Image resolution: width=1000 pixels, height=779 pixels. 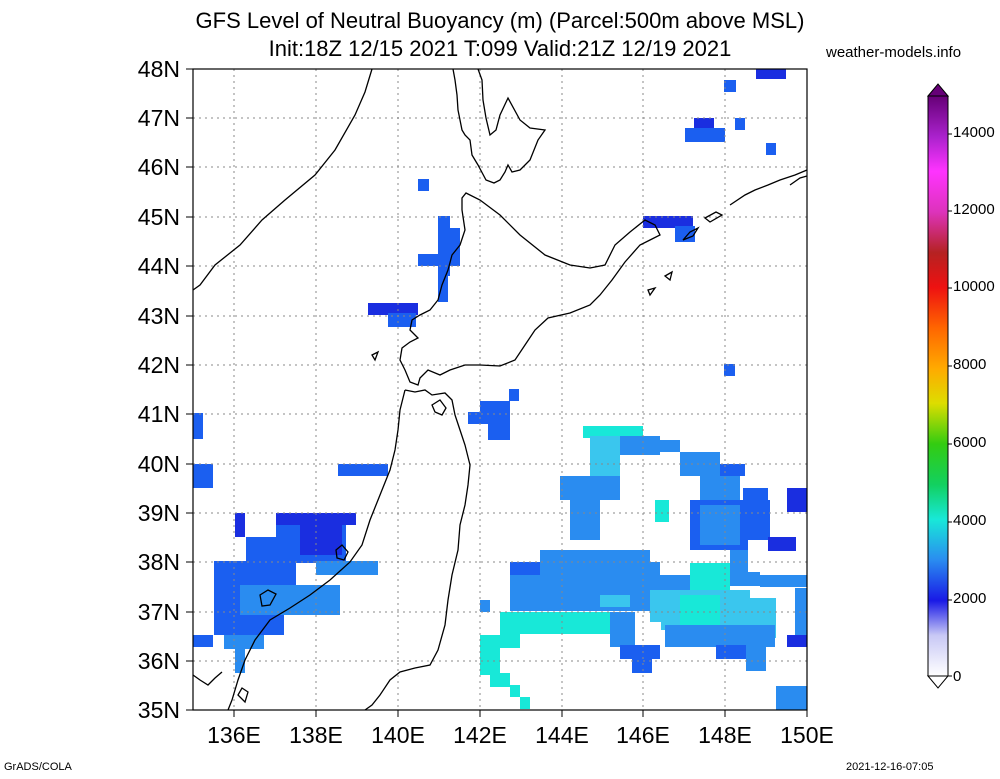 What do you see at coordinates (957, 676) in the screenshot?
I see `colorbar-label: 0` at bounding box center [957, 676].